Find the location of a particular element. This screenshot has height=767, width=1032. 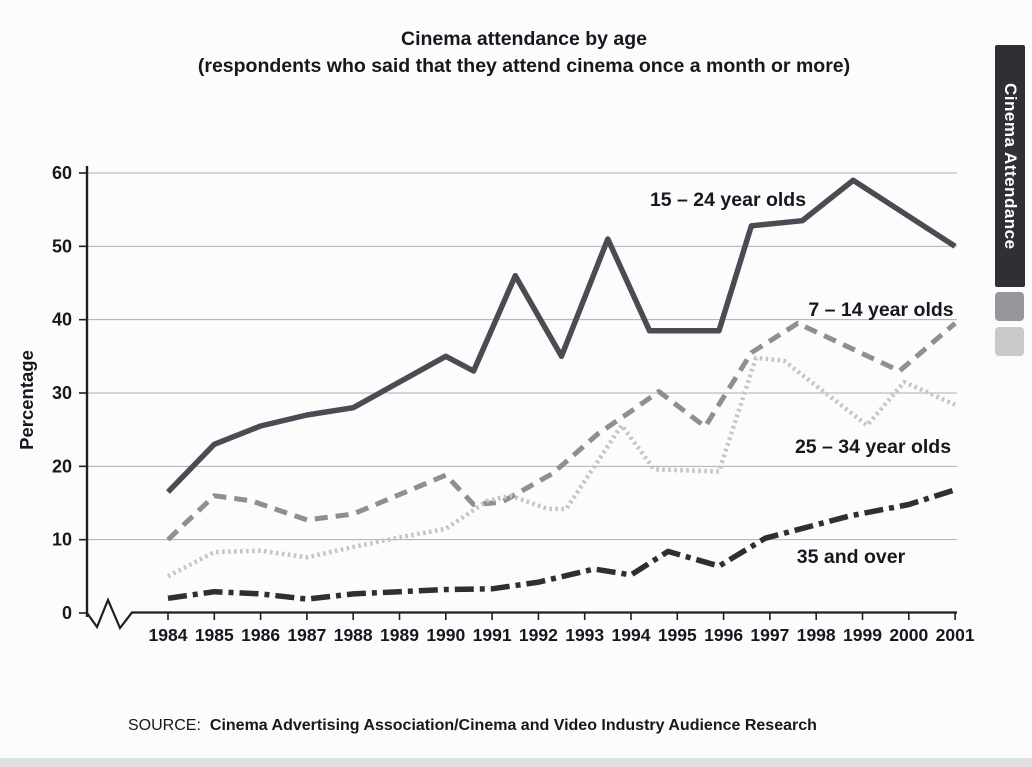

x-tick-label-1989: 1989 is located at coordinates (399, 635).